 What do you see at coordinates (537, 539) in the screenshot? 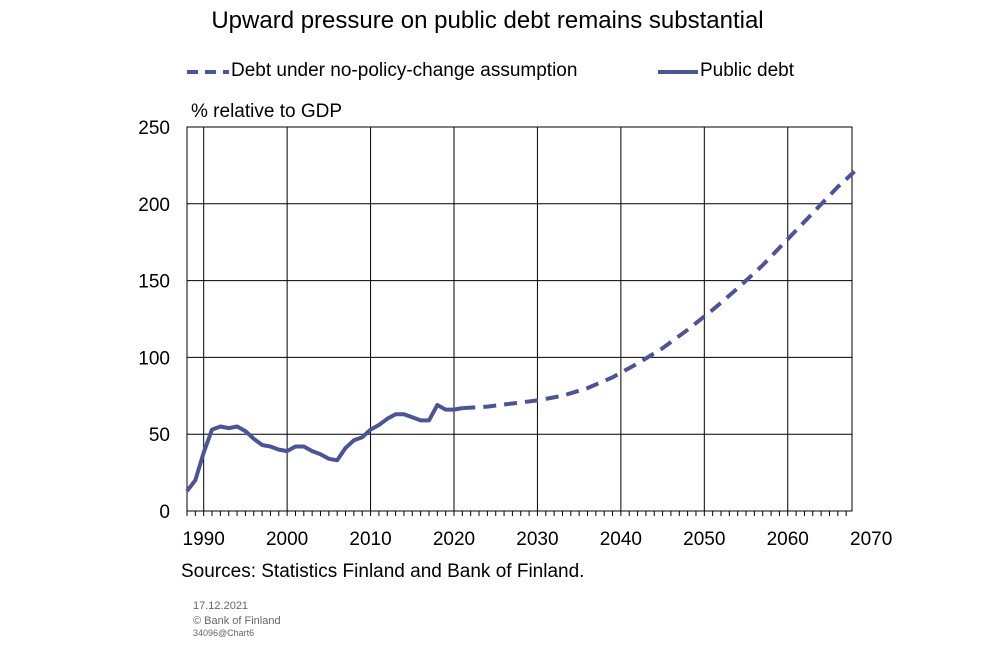
I see `x-tick-label: 2030` at bounding box center [537, 539].